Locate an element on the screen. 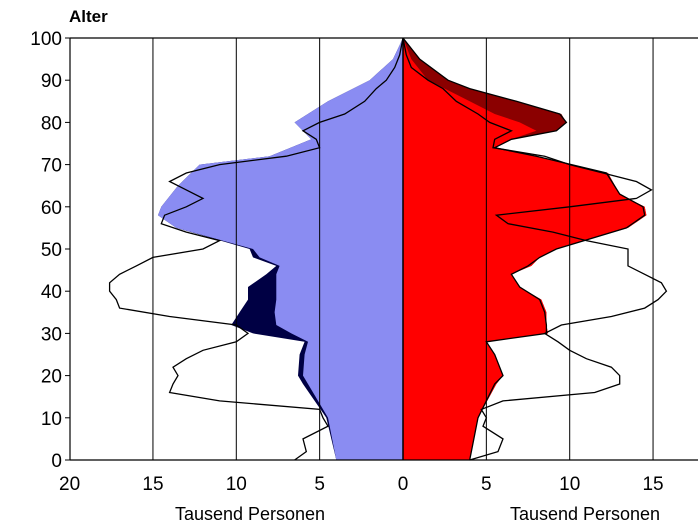 The image size is (698, 528). y-tick-label-10: 10 is located at coordinates (51, 419).